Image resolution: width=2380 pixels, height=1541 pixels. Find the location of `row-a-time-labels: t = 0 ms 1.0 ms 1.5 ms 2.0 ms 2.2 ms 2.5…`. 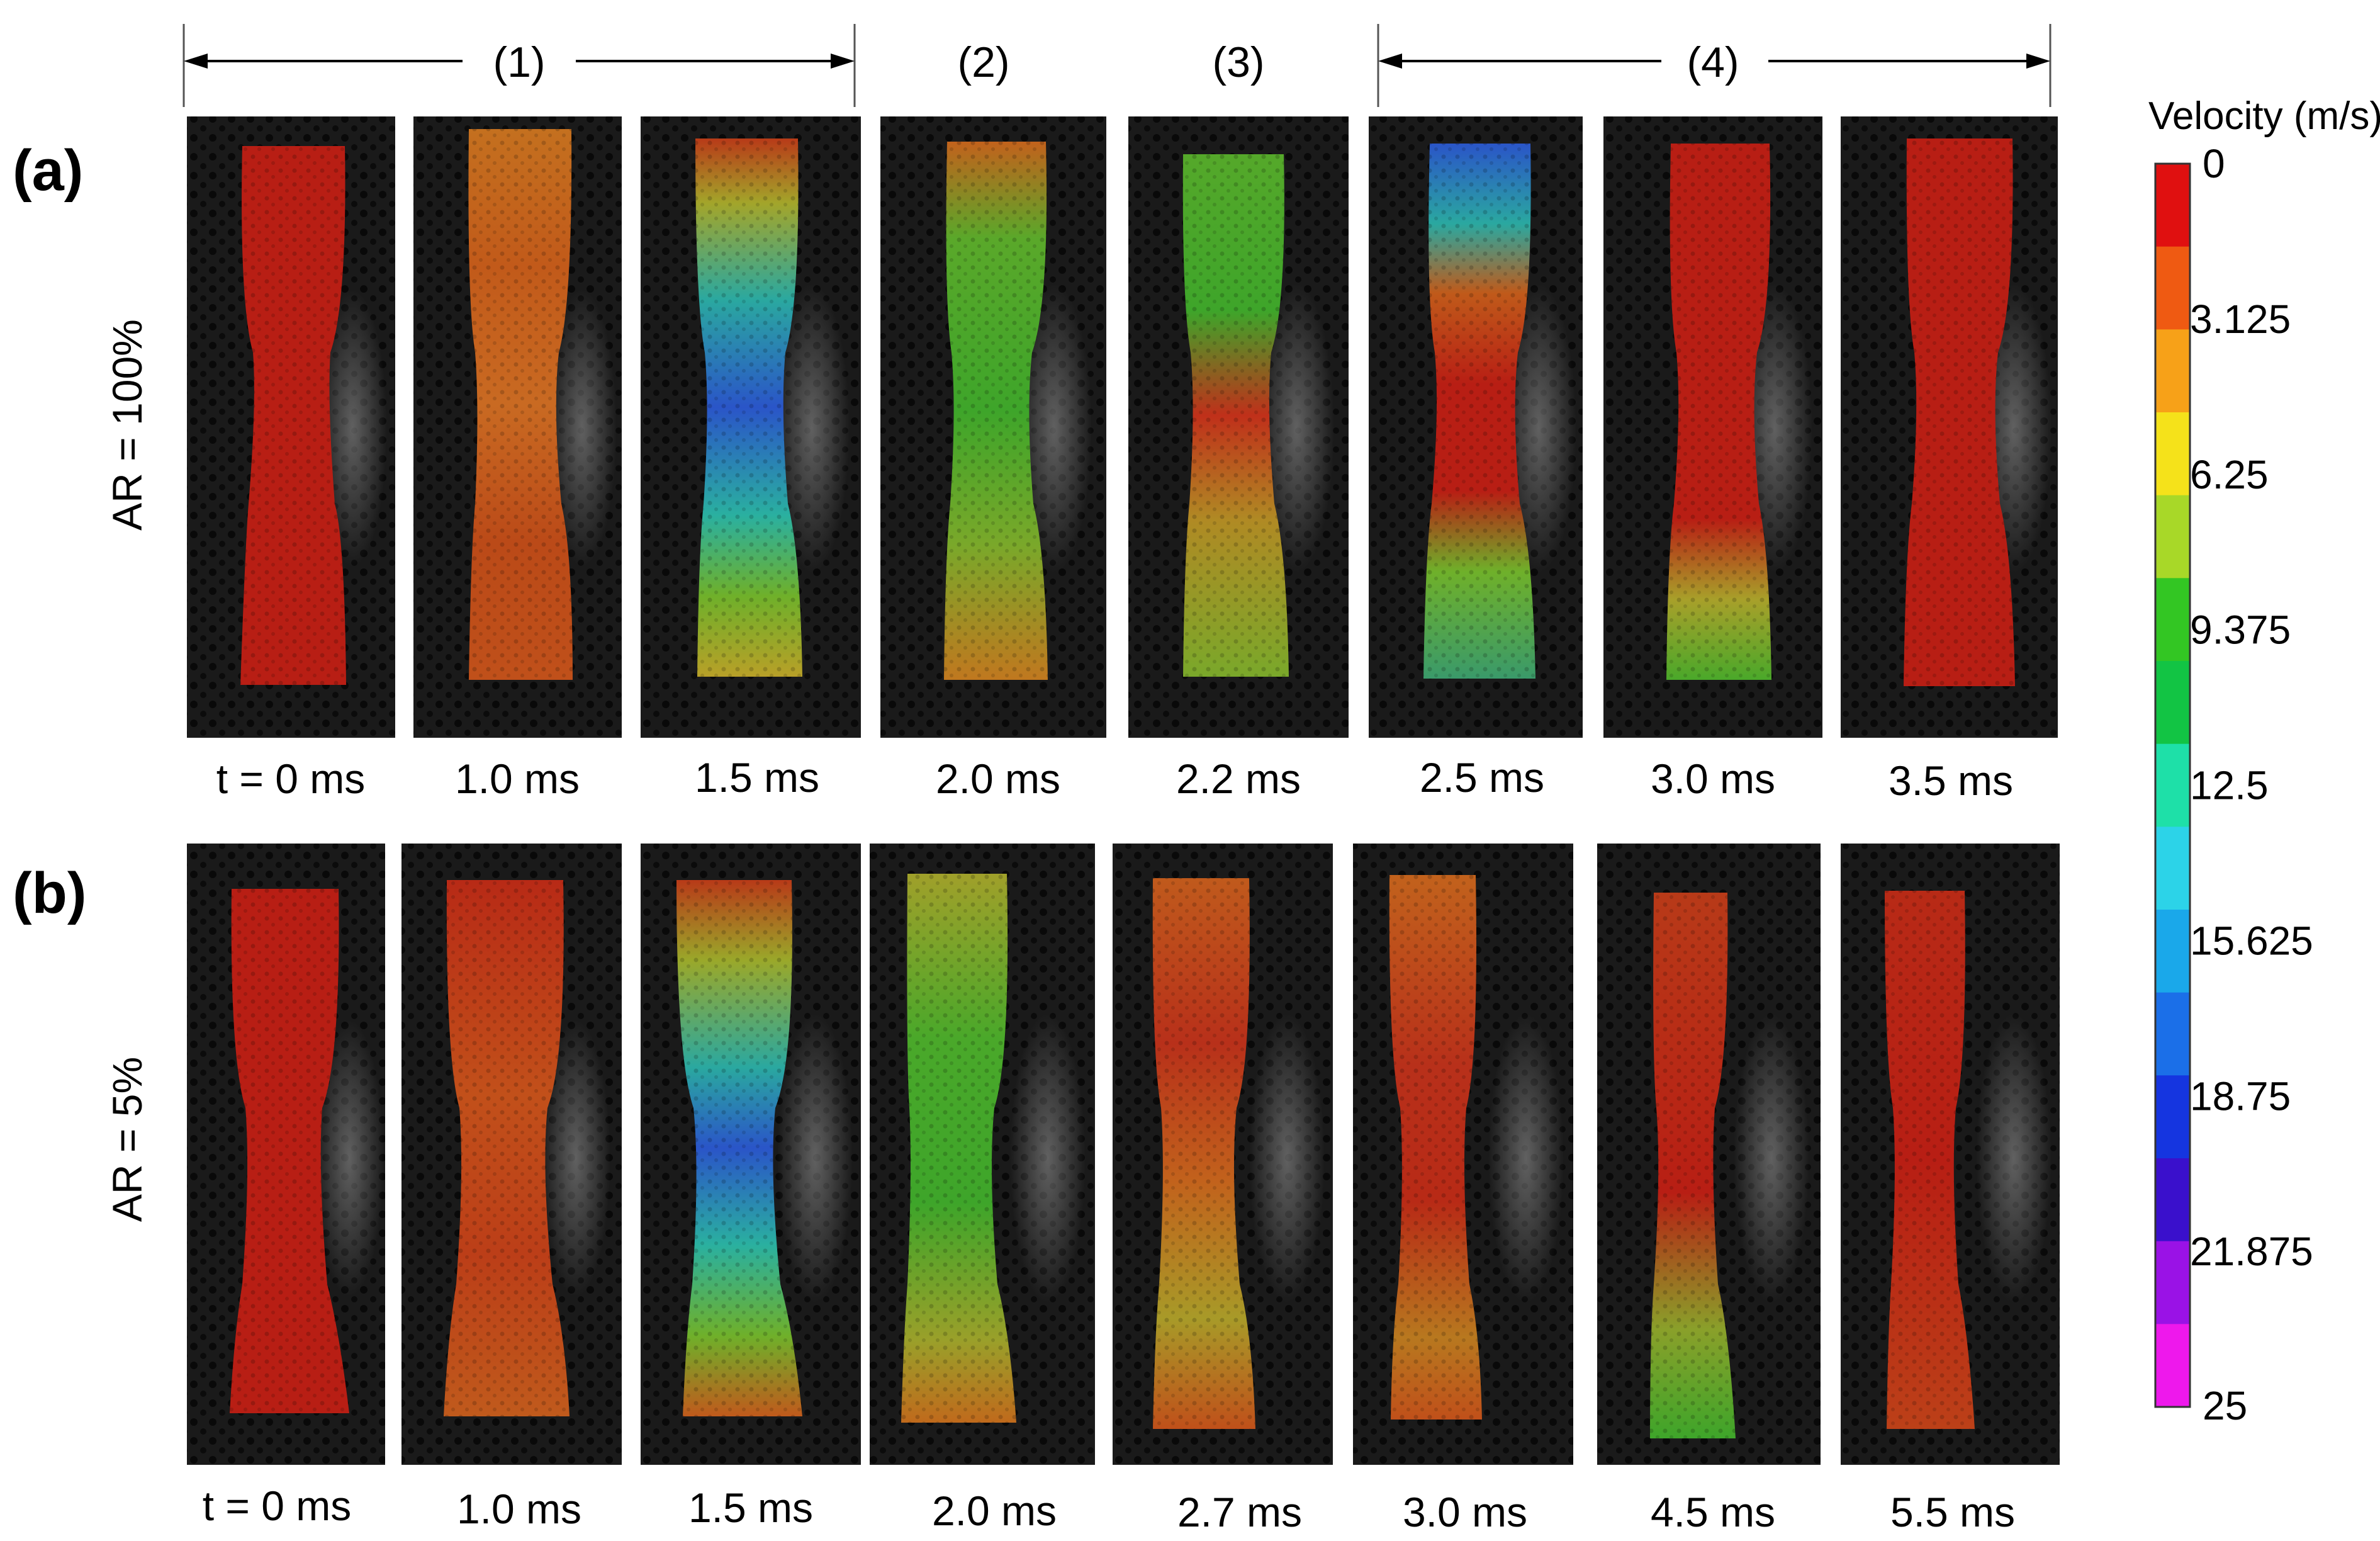

row-a-time-labels: t = 0 ms 1.0 ms 1.5 ms 2.0 ms 2.2 ms 2.5… is located at coordinates (1114, 779).